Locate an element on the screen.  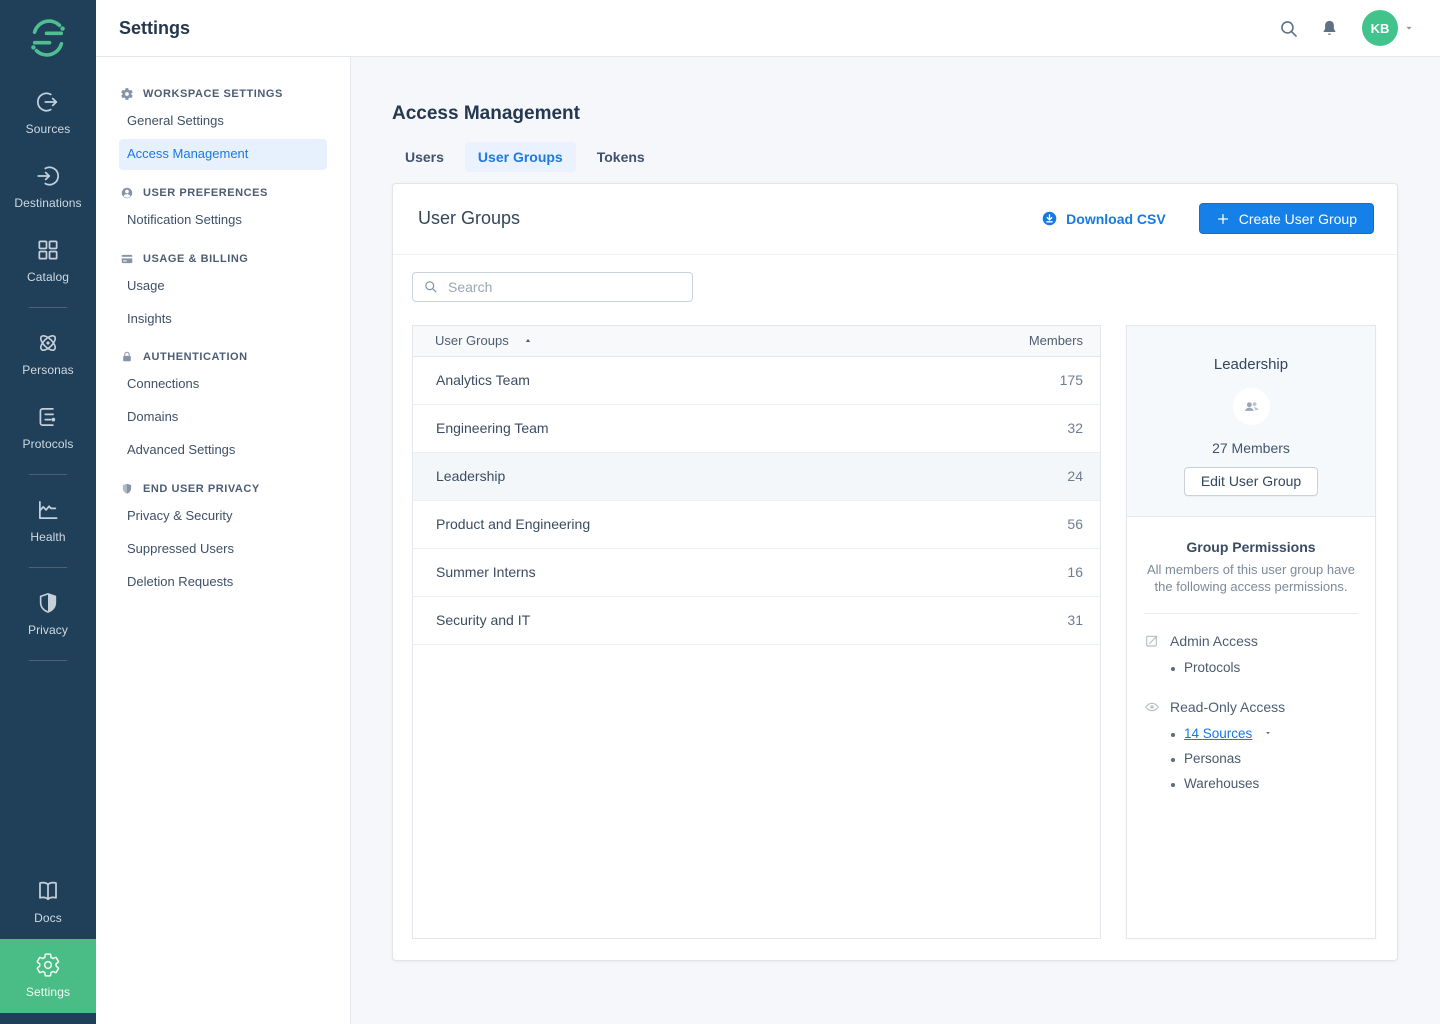
caret-down-icon is located at coordinates (1268, 733).